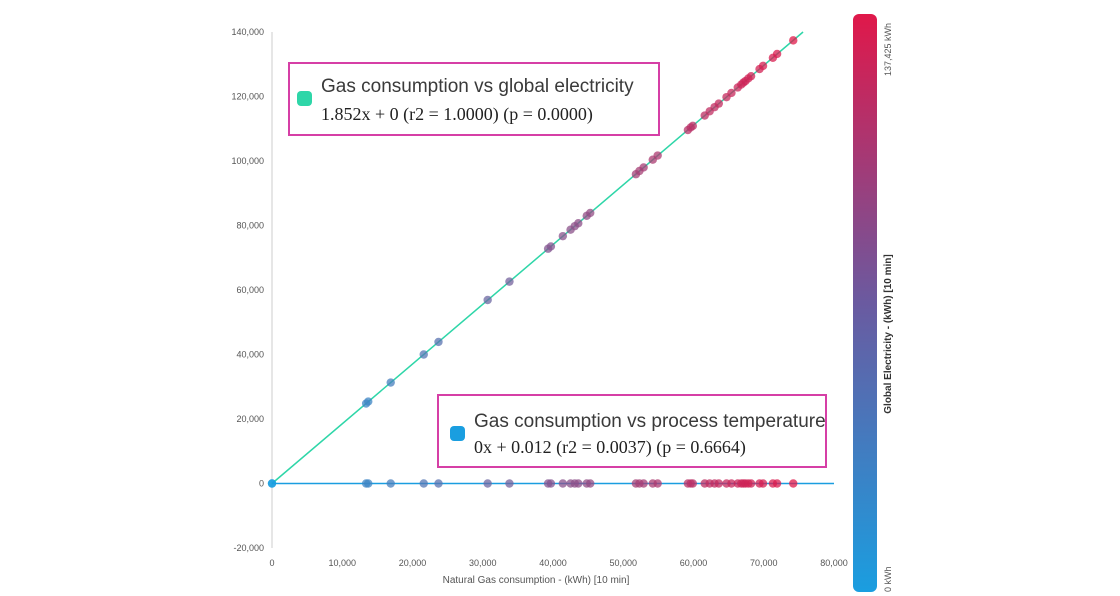 The image size is (1120, 596). Describe the element at coordinates (483, 563) in the screenshot. I see `x-tick-label: 30,000` at that location.